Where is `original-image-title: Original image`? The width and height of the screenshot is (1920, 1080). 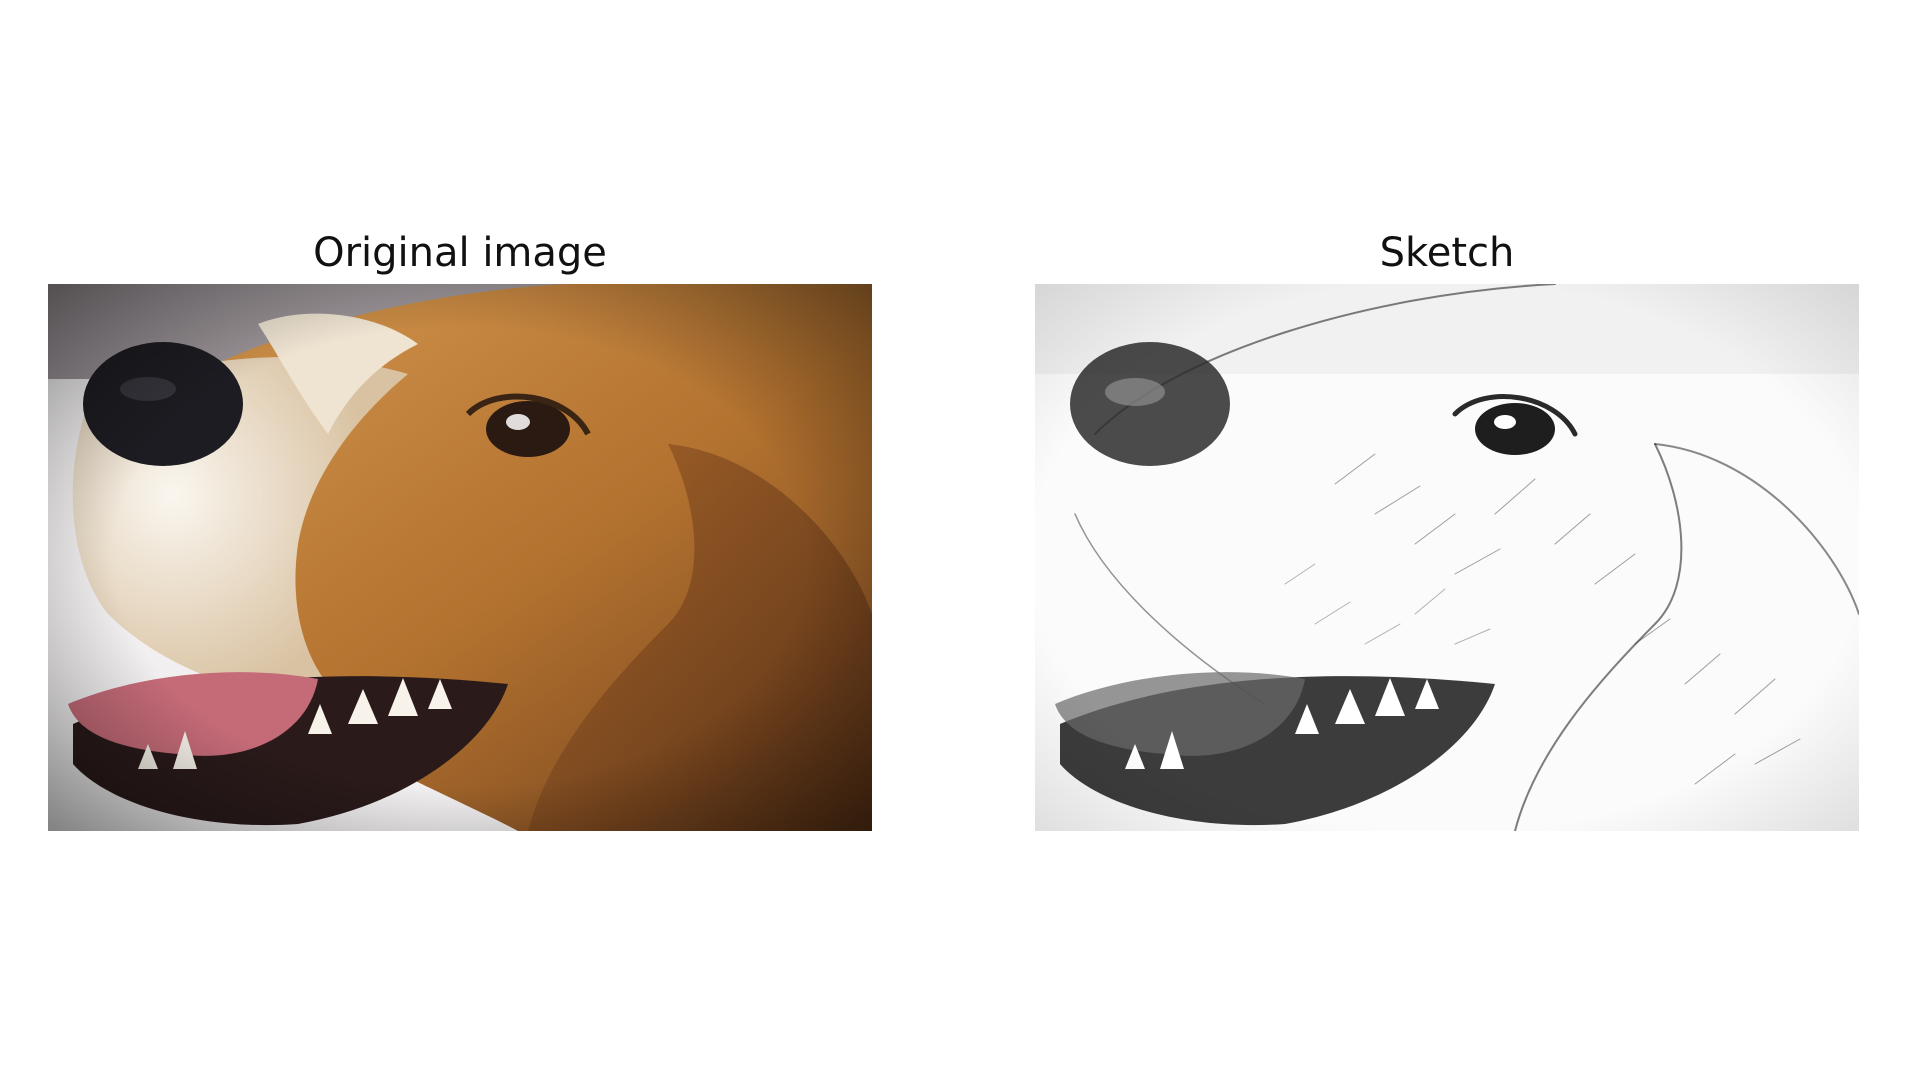
original-image-title: Original image is located at coordinates (460, 253).